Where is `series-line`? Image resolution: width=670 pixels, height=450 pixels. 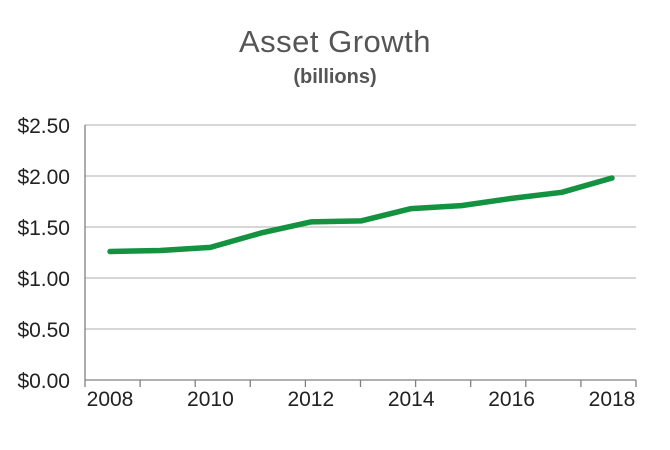
series-line is located at coordinates (361, 215).